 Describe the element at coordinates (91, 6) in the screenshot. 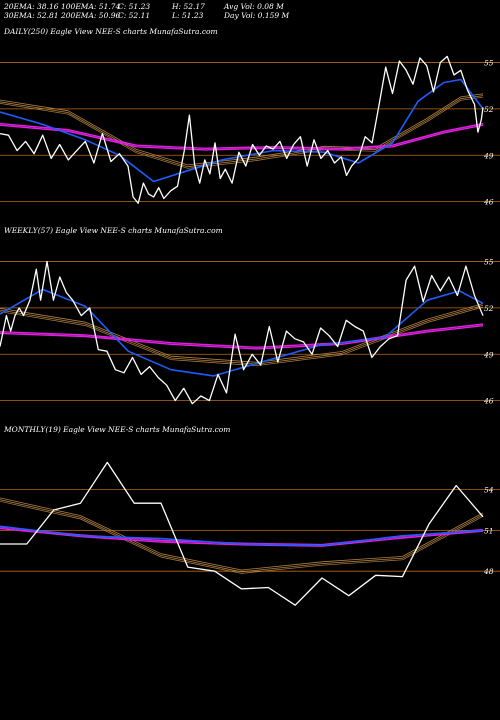

I see `stat-100ema: 100EMA: 51.74` at that location.